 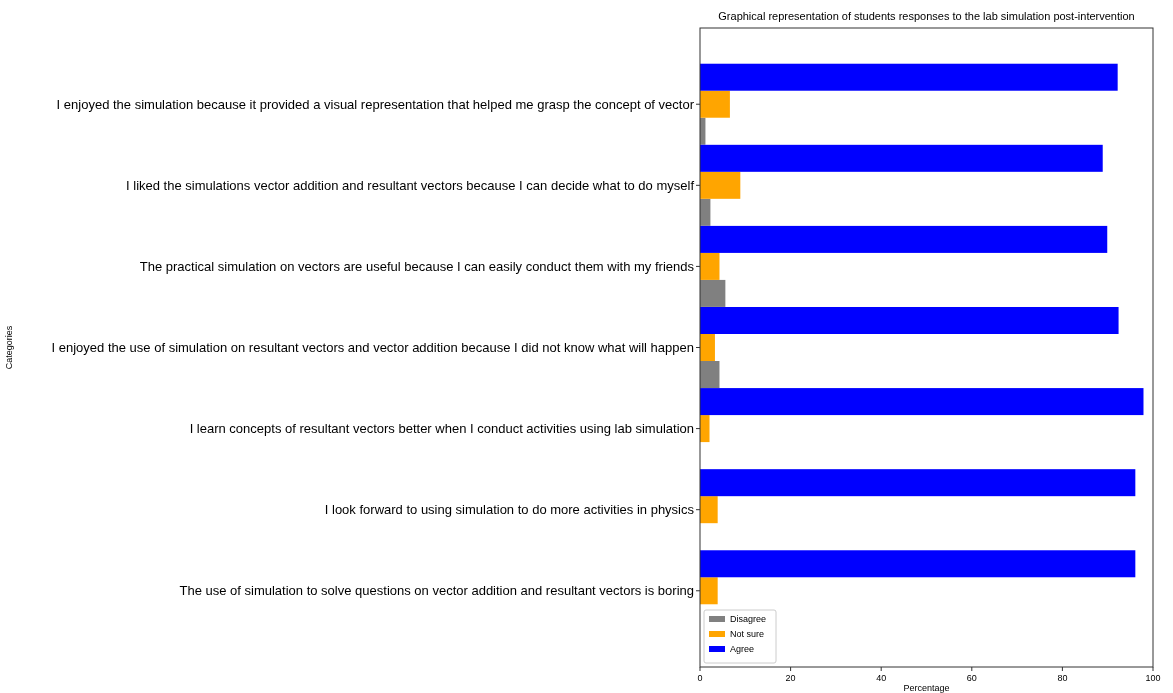 What do you see at coordinates (410, 185) in the screenshot?
I see `y-tick-label: I liked the simulations vector addition and resultant vectors because I can decide what to do myself` at bounding box center [410, 185].